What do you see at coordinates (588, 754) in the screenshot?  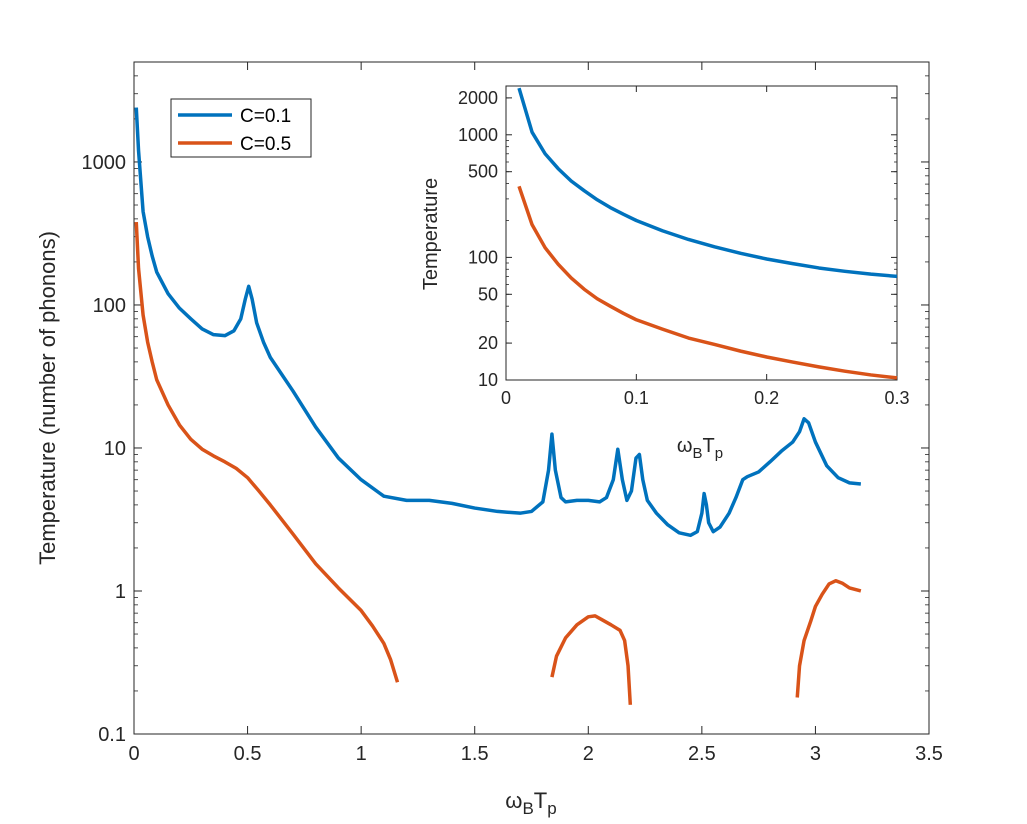 I see `x-tick-label: 2` at bounding box center [588, 754].